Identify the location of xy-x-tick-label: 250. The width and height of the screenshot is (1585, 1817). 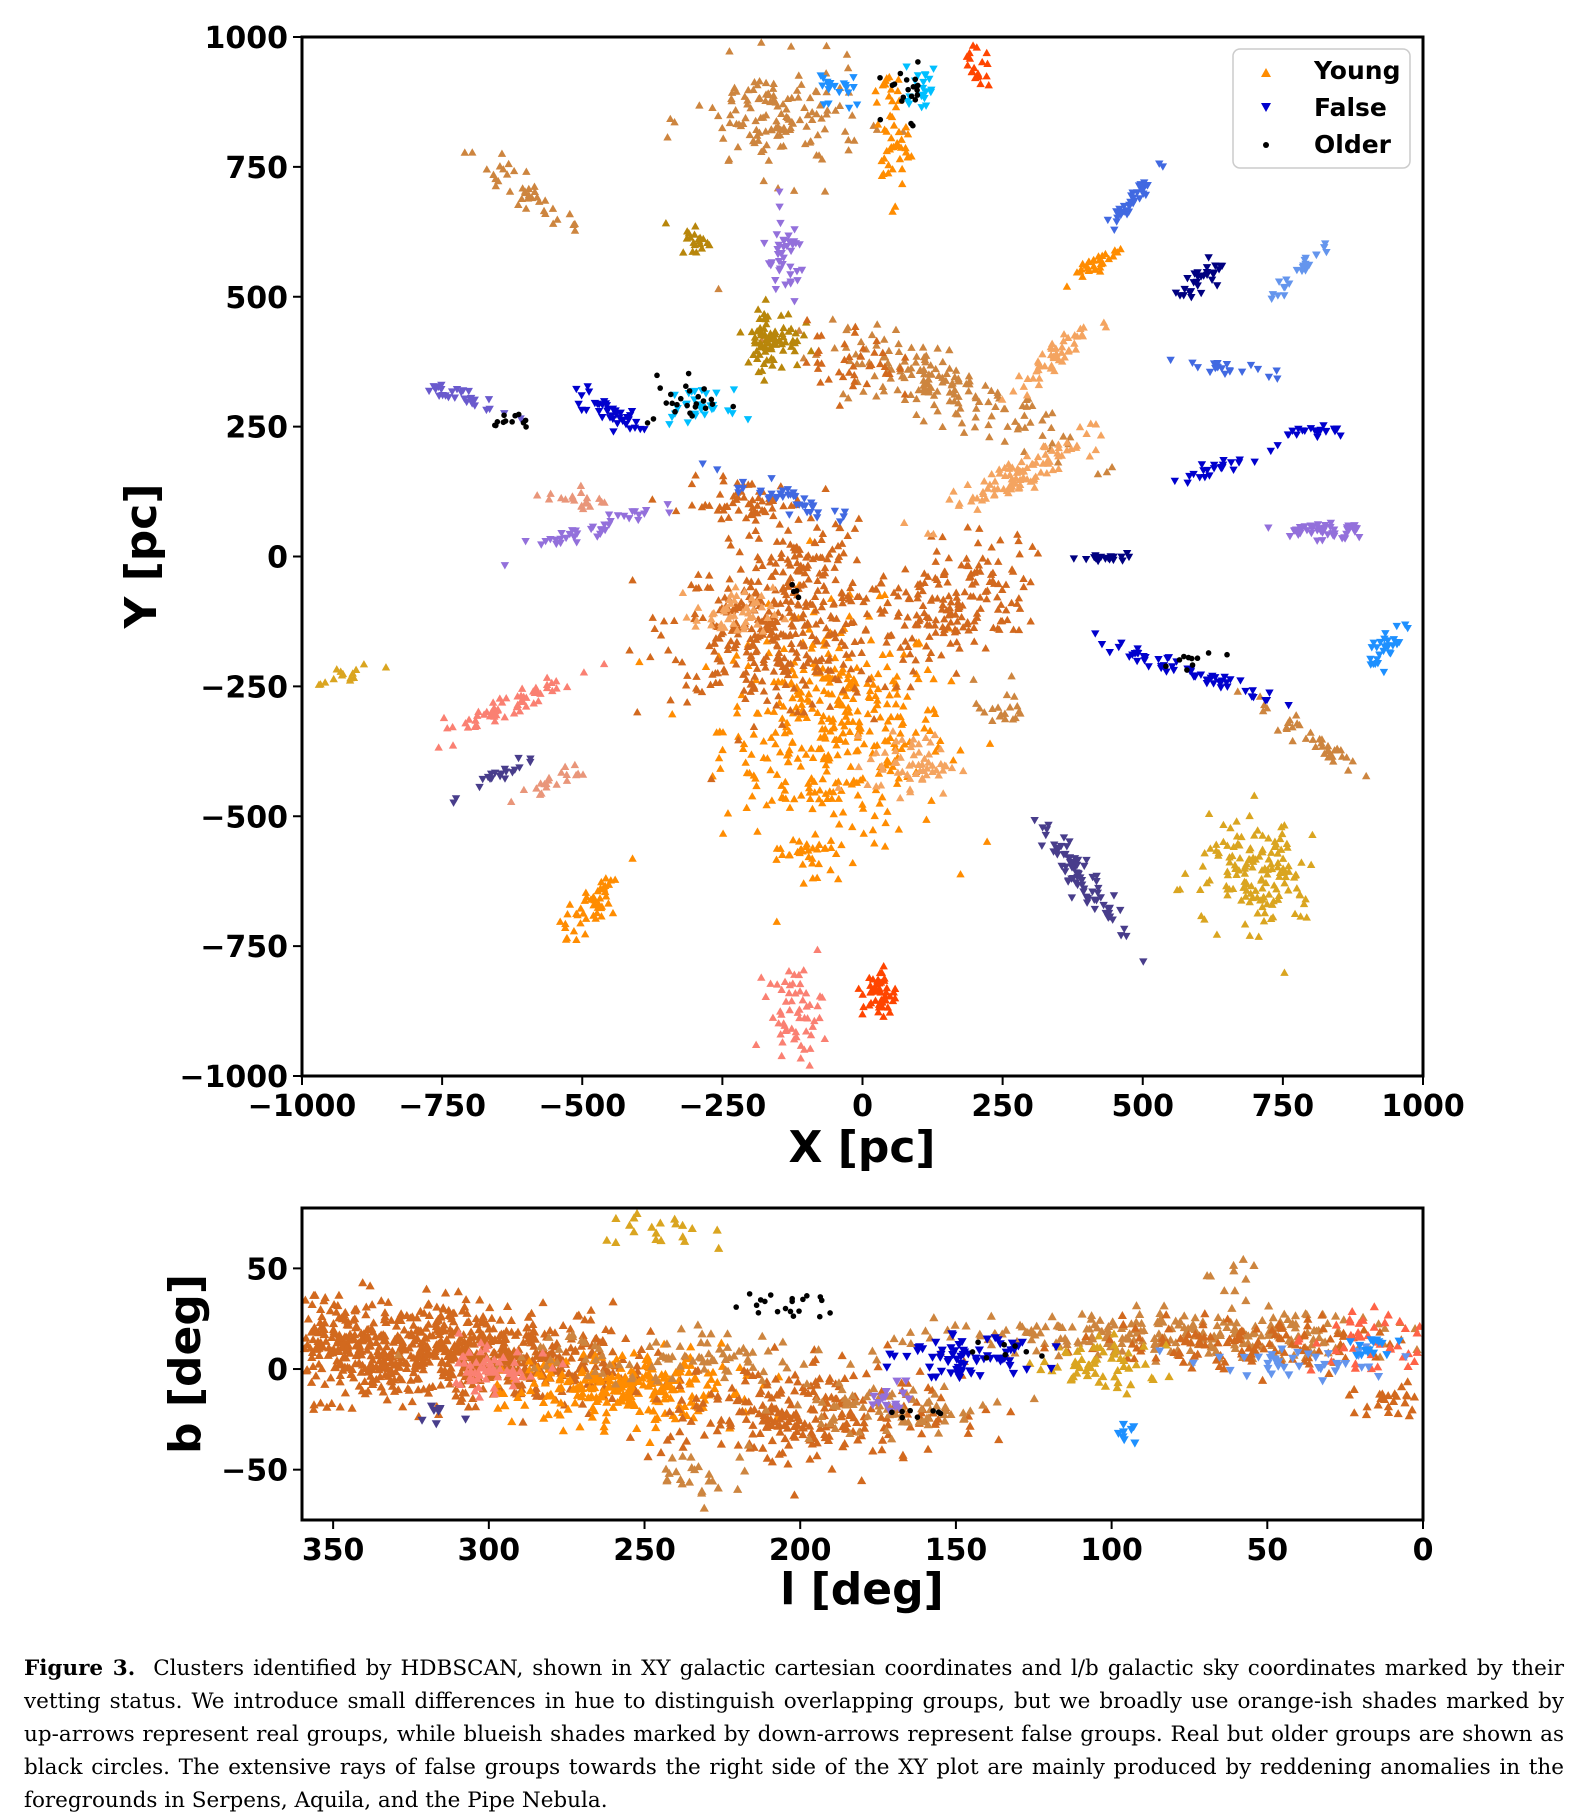
(1002, 1106).